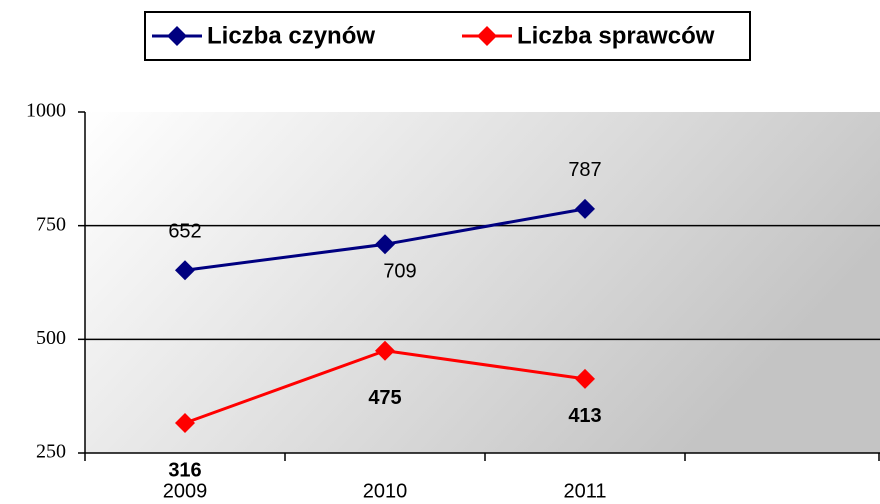  Describe the element at coordinates (51, 452) in the screenshot. I see `y-tick-label: 250` at that location.